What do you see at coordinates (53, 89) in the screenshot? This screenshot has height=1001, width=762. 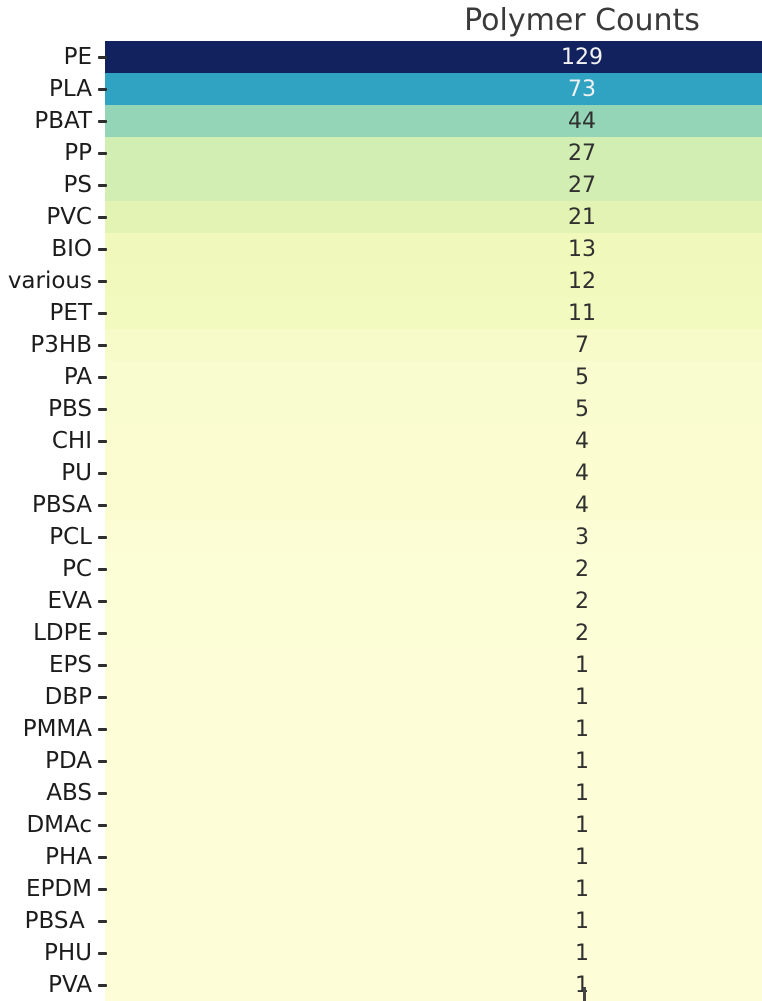 I see `y-tick-label: PLA` at bounding box center [53, 89].